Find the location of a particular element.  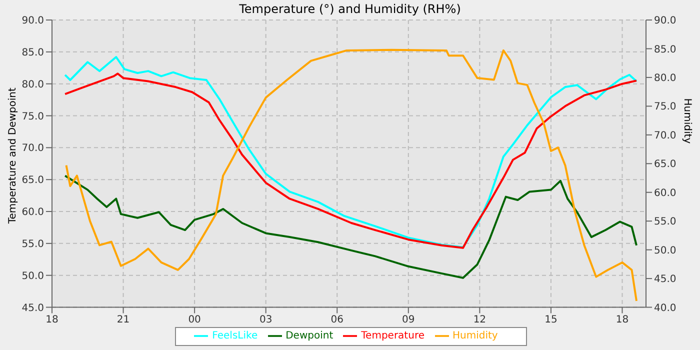

y-tick-label: 60.0 is located at coordinates (33, 212).